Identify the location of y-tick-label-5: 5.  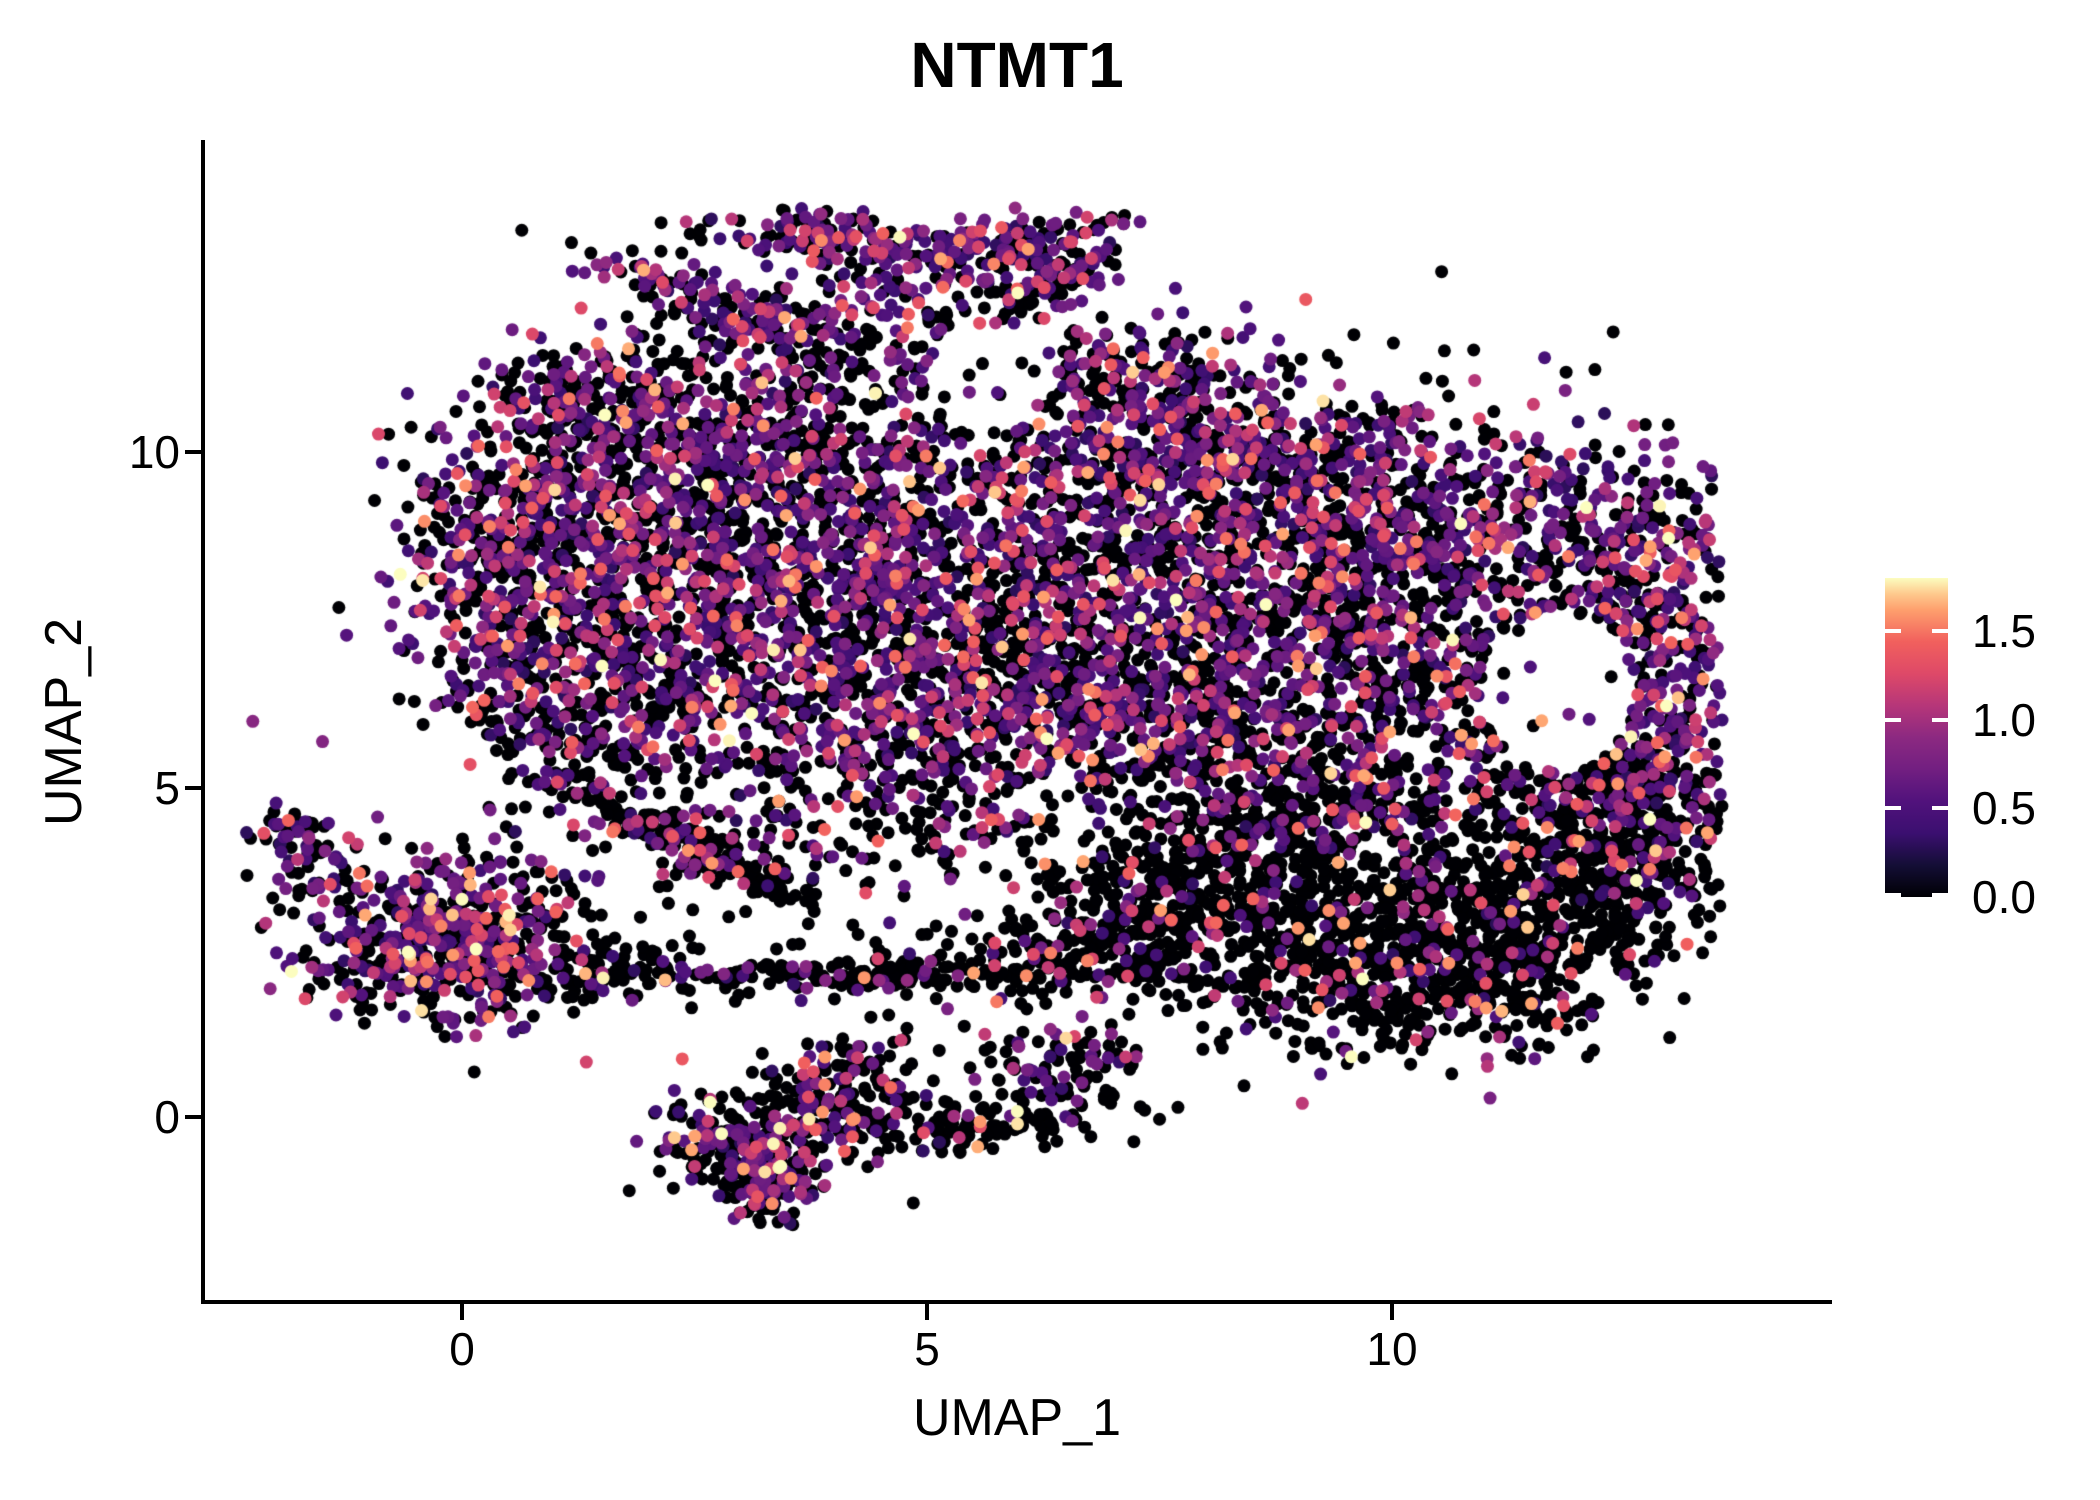
(167, 788).